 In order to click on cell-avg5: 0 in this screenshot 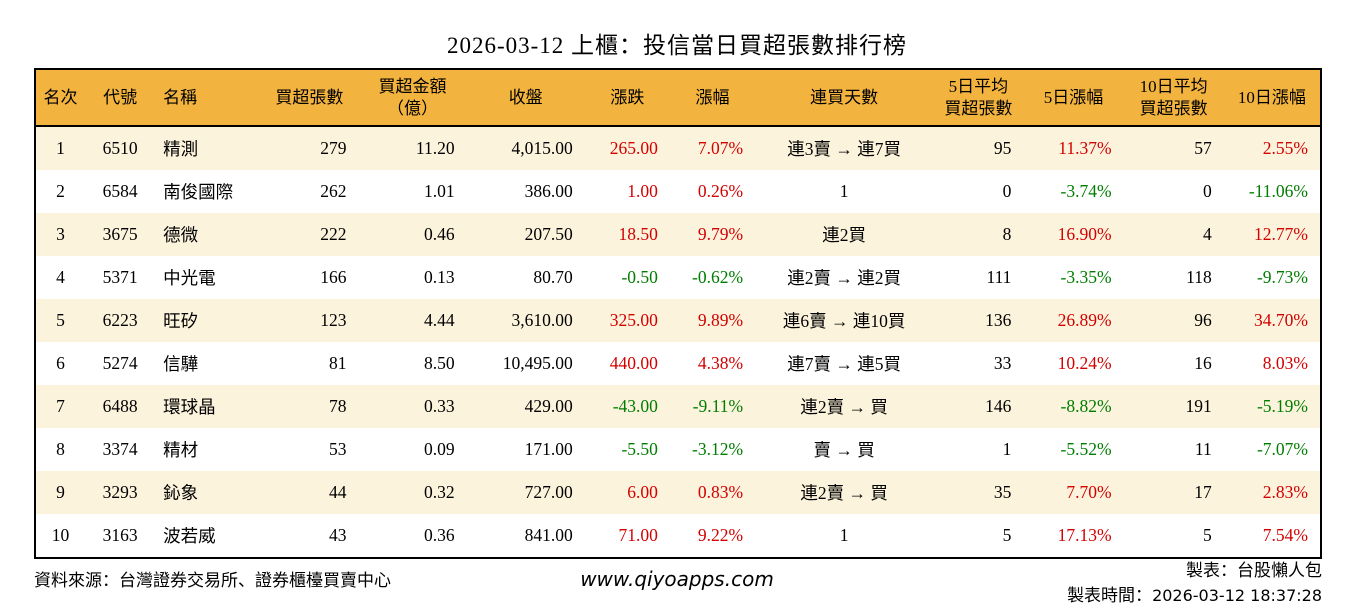, I will do `click(1007, 191)`.